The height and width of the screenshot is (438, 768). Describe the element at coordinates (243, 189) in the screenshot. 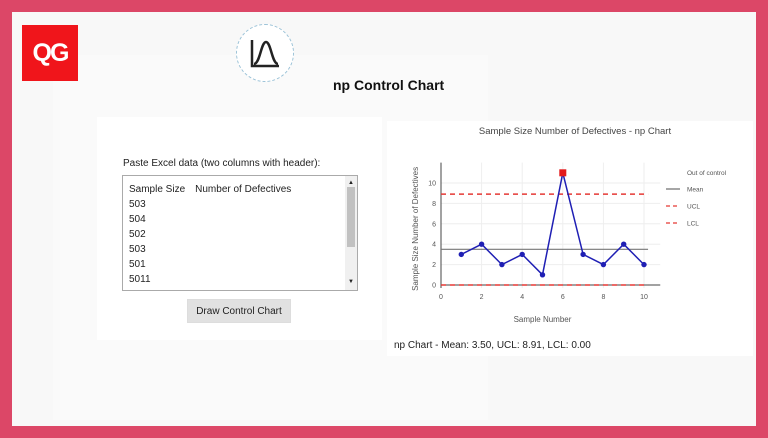

I see `header-col2: Number of Defectives` at that location.